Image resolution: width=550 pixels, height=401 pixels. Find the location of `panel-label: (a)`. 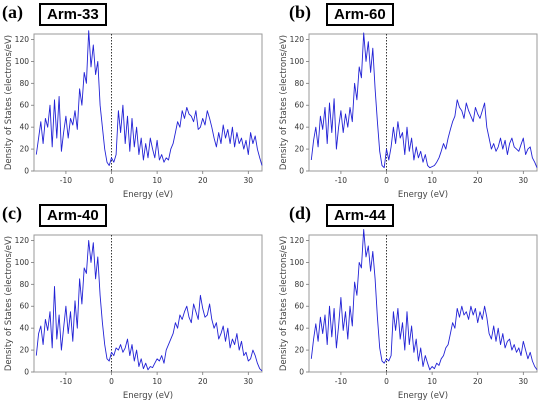

panel-label: (a) is located at coordinates (12, 12).